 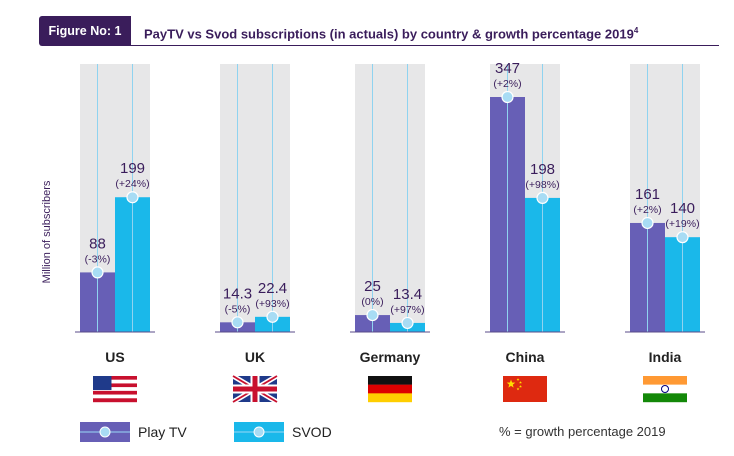 I want to click on bar-marker-svod-china, so click(x=542, y=198).